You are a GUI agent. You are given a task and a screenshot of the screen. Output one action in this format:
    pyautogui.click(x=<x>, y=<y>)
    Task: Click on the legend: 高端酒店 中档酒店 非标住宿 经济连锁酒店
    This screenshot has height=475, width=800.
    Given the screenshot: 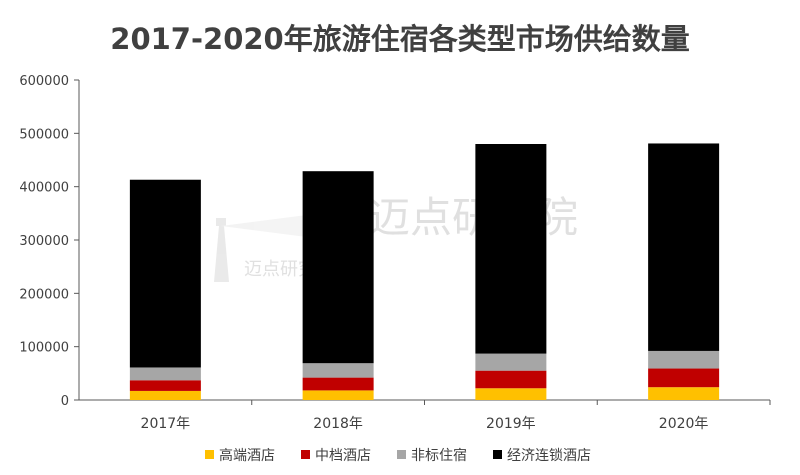 What is the action you would take?
    pyautogui.click(x=398, y=455)
    